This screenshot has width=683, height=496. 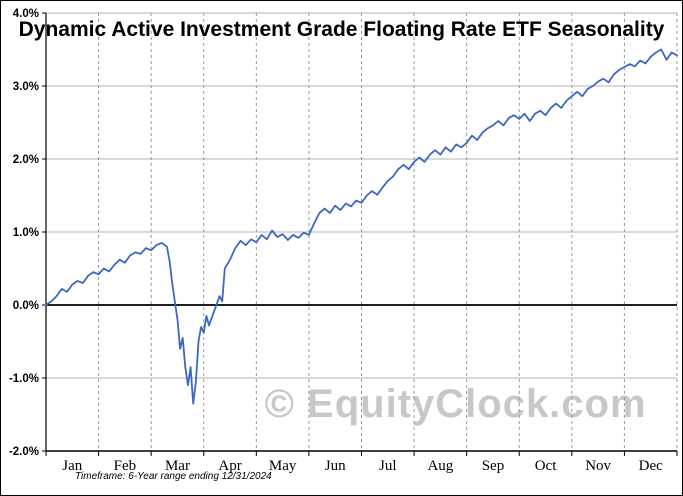 What do you see at coordinates (455, 404) in the screenshot?
I see `equityclock-watermark: © EquityClock.com` at bounding box center [455, 404].